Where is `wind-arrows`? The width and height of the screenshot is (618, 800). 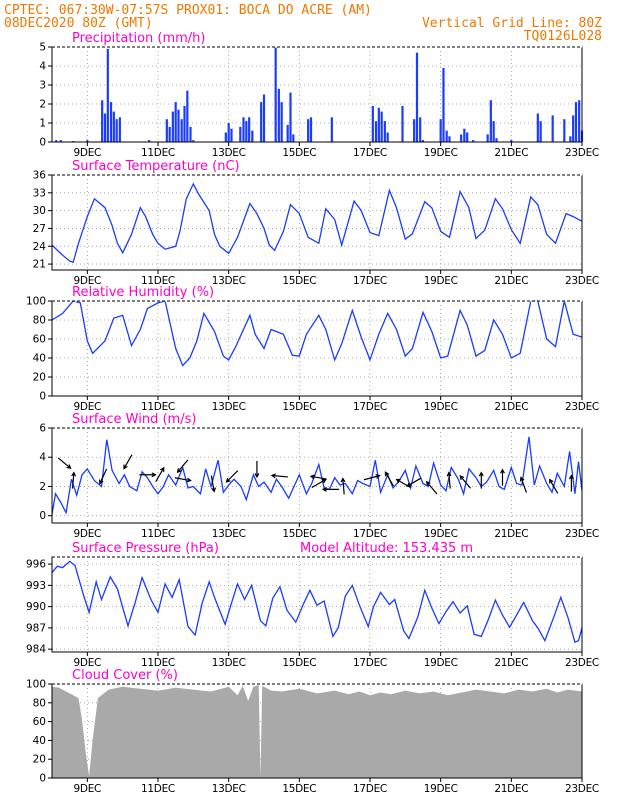
wind-arrows is located at coordinates (315, 474).